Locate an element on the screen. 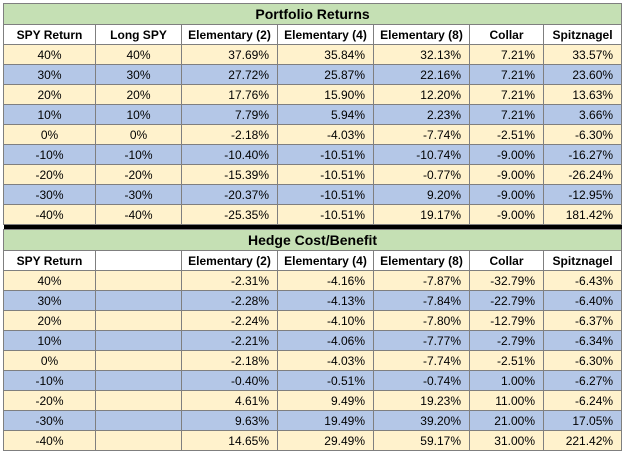 This screenshot has height=451, width=628. table-cell: -9.00% is located at coordinates (506, 194).